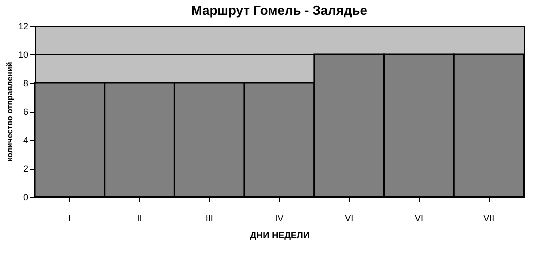 This screenshot has height=262, width=546. Describe the element at coordinates (139, 219) in the screenshot. I see `x-tick-label: II` at that location.